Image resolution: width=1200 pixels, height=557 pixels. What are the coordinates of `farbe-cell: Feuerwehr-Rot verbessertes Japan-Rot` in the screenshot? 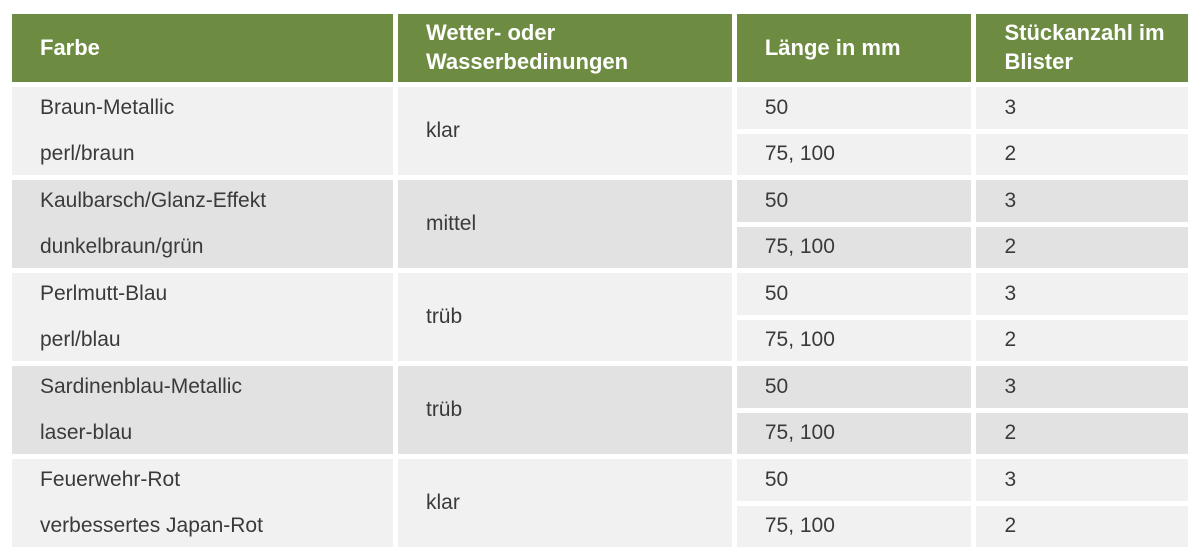 It's located at (202, 503).